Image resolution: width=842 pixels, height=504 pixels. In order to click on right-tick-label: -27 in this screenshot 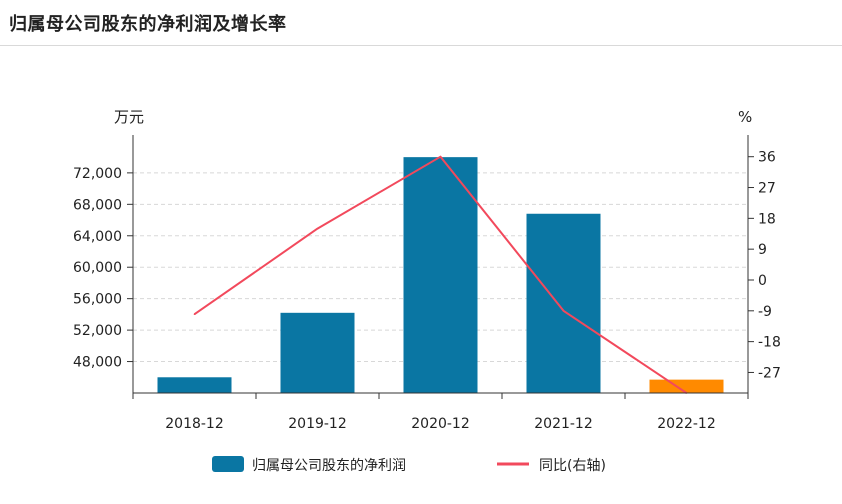, I will do `click(769, 373)`.